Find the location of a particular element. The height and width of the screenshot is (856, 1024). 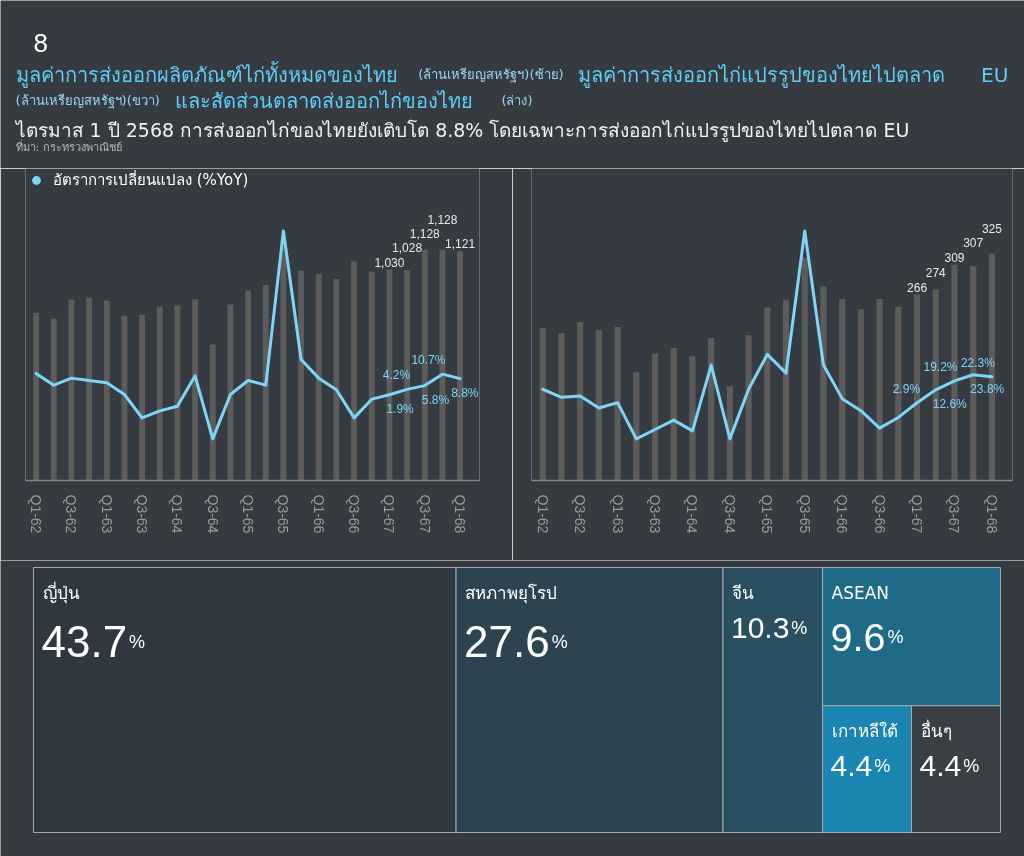

data-label: 43.7% is located at coordinates (93, 641).